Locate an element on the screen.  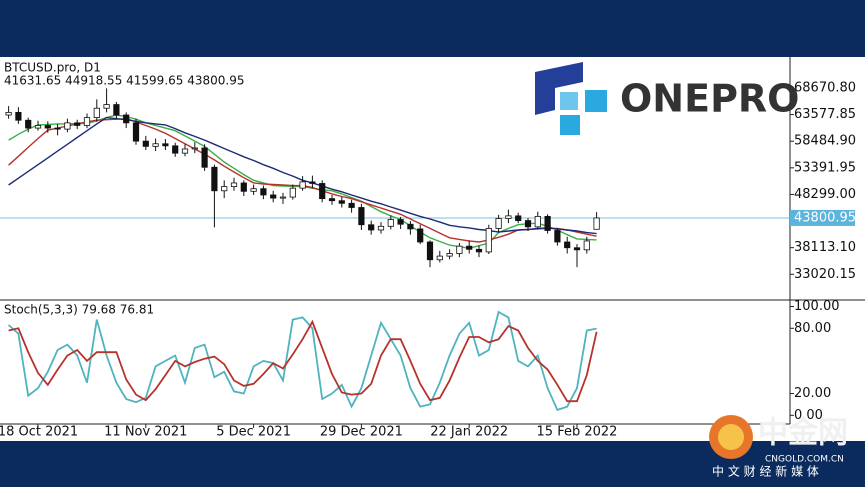
onepro-logo: ONEPRO is located at coordinates (667, 98).